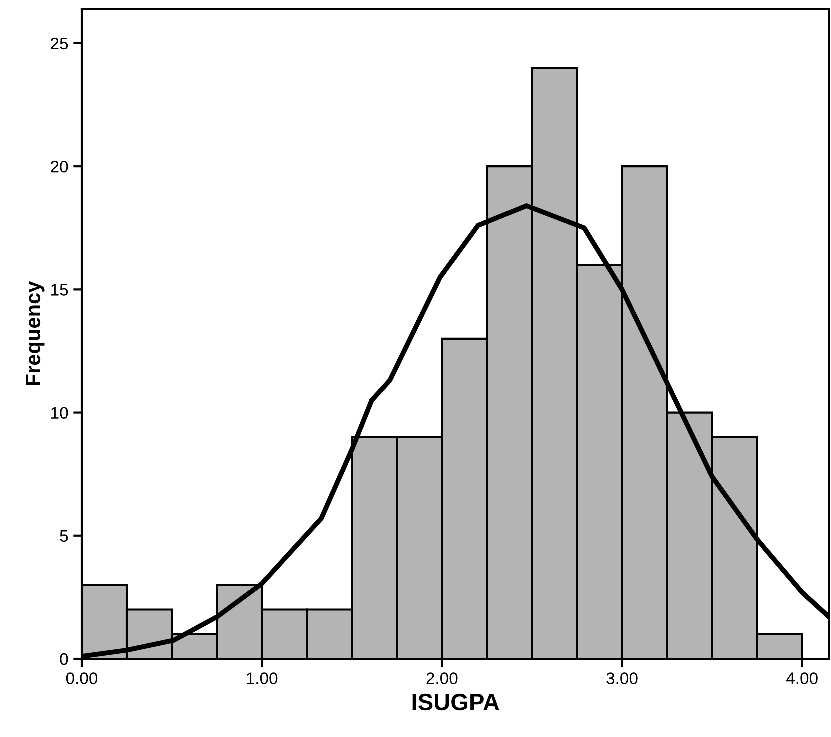 The height and width of the screenshot is (737, 831). I want to click on x-axis-title: ISUGPA, so click(456, 702).